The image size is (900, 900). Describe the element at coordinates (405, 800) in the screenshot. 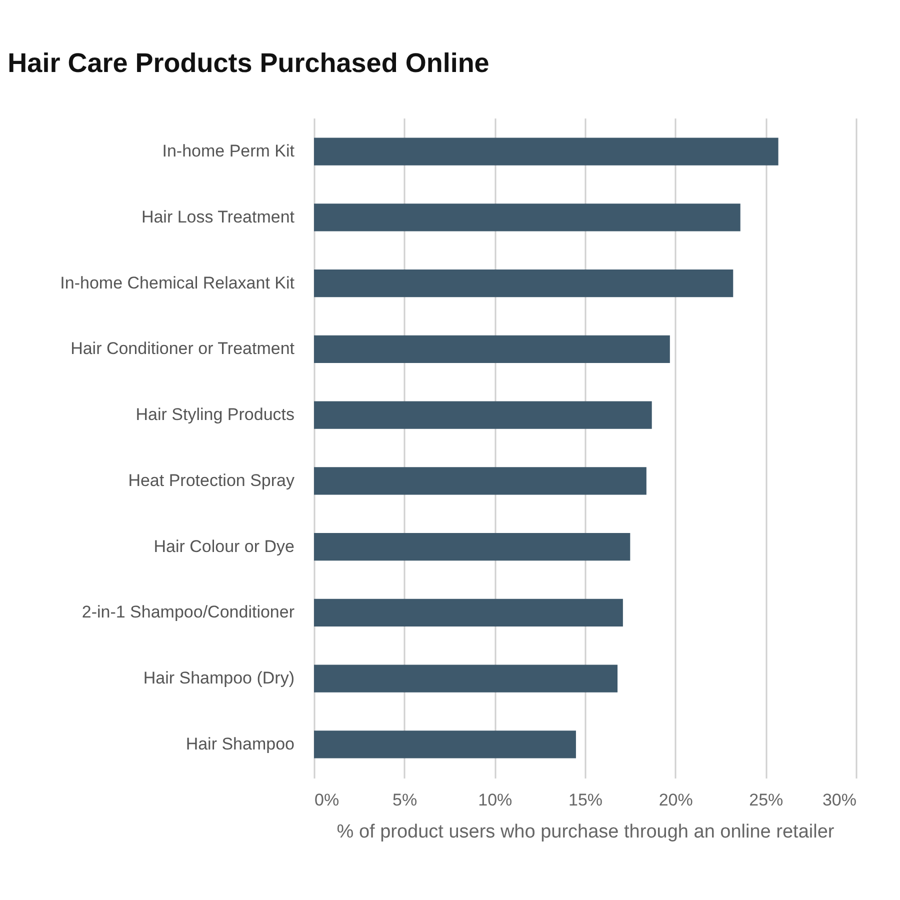

I see `x-tick-label: 5%` at that location.